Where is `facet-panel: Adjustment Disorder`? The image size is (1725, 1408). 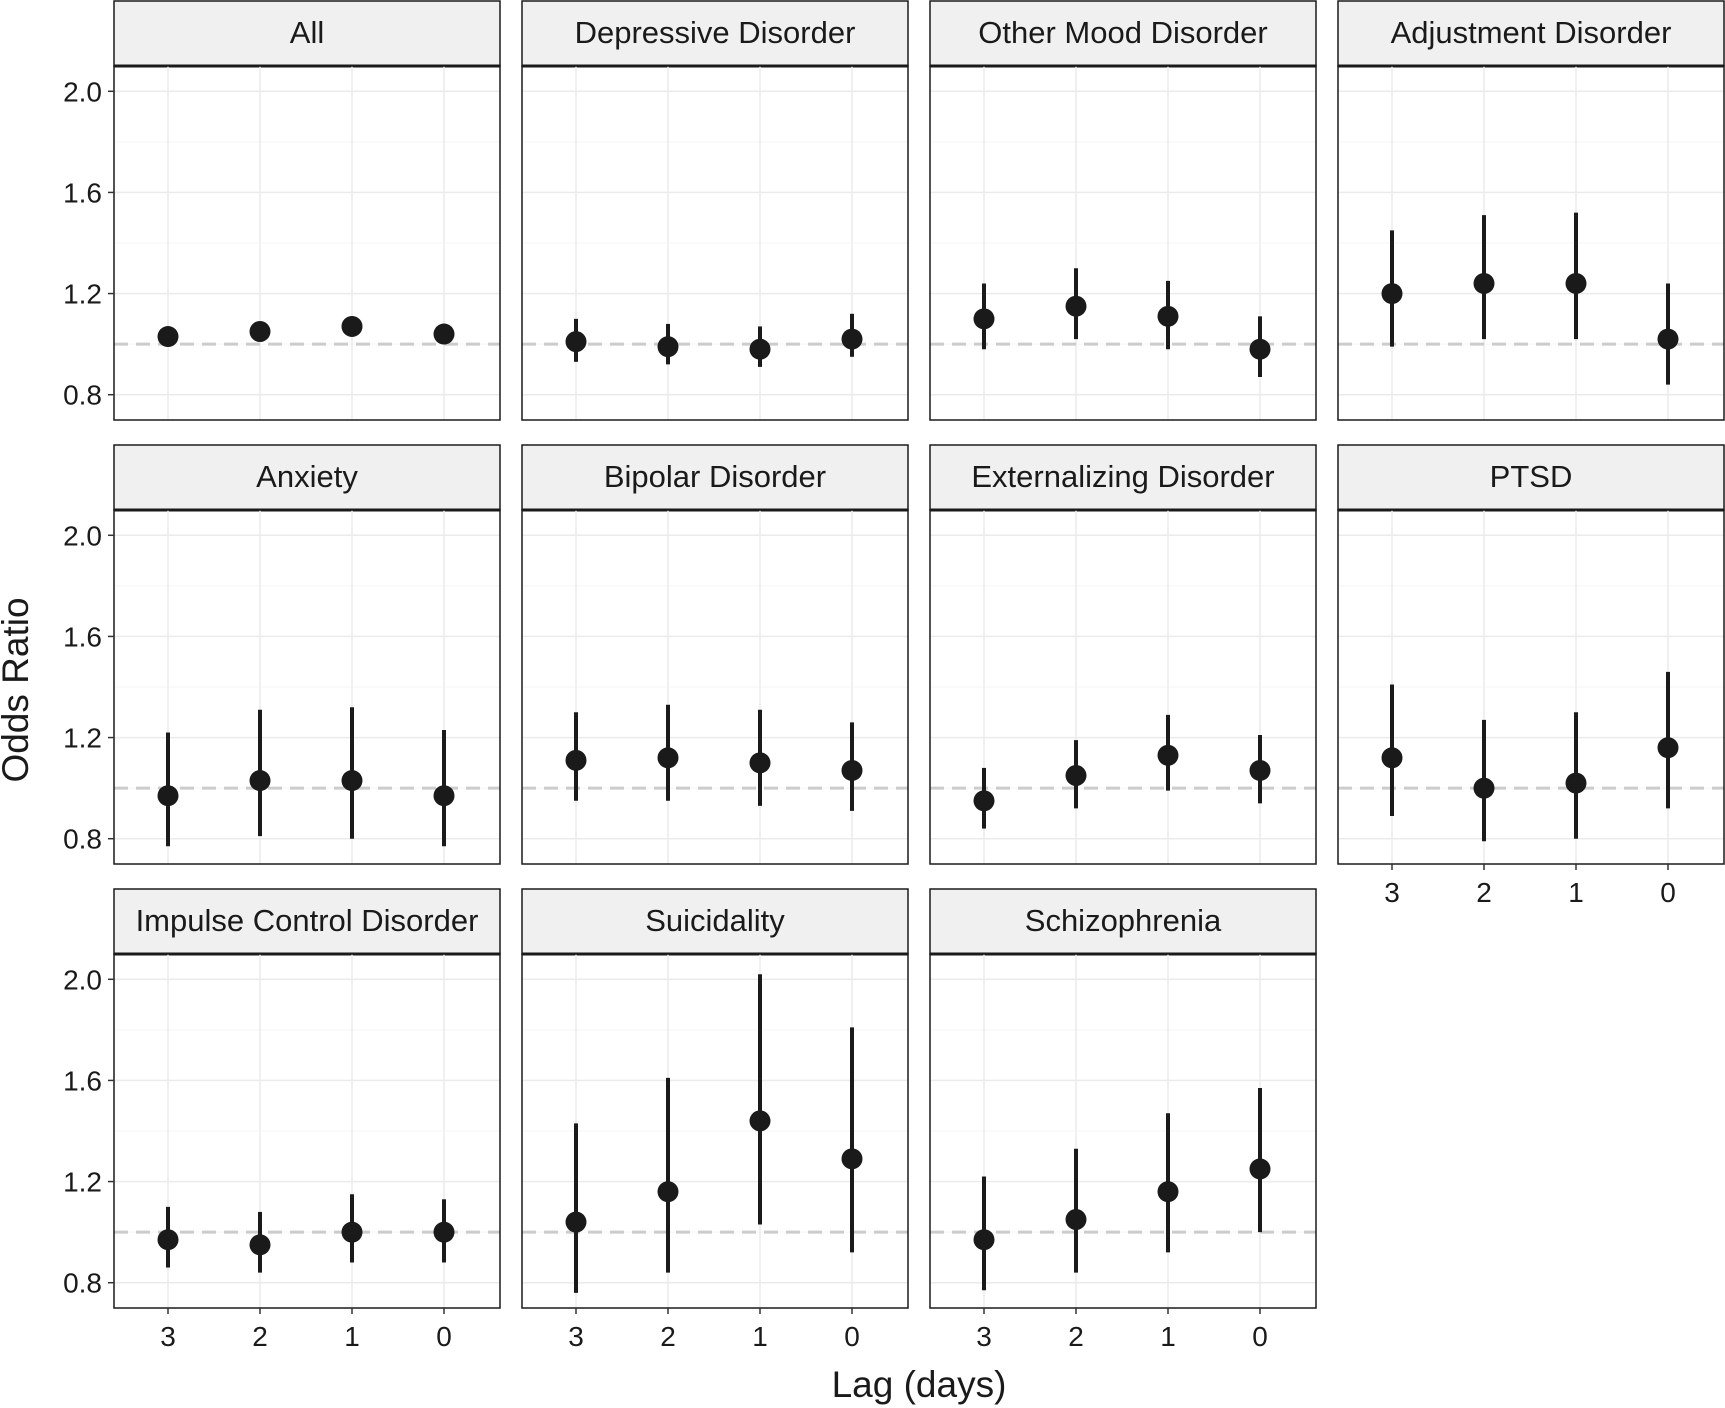
facet-panel: Adjustment Disorder is located at coordinates (1531, 210).